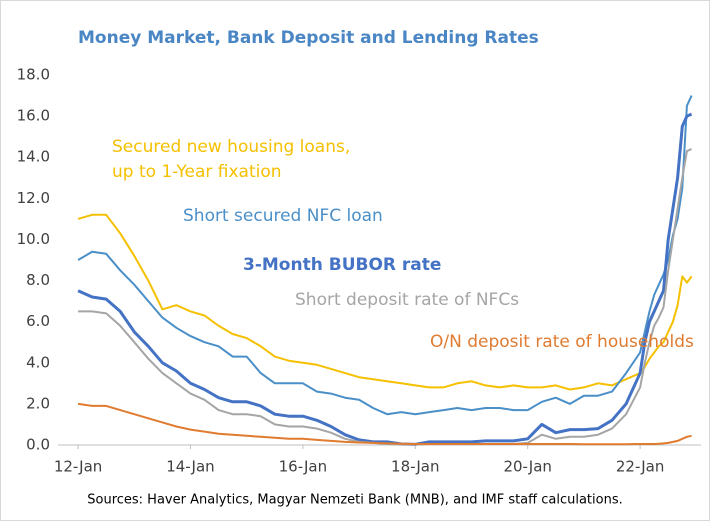 The image size is (710, 521). What do you see at coordinates (38, 445) in the screenshot?
I see `y-tick-label: 0.0` at bounding box center [38, 445].